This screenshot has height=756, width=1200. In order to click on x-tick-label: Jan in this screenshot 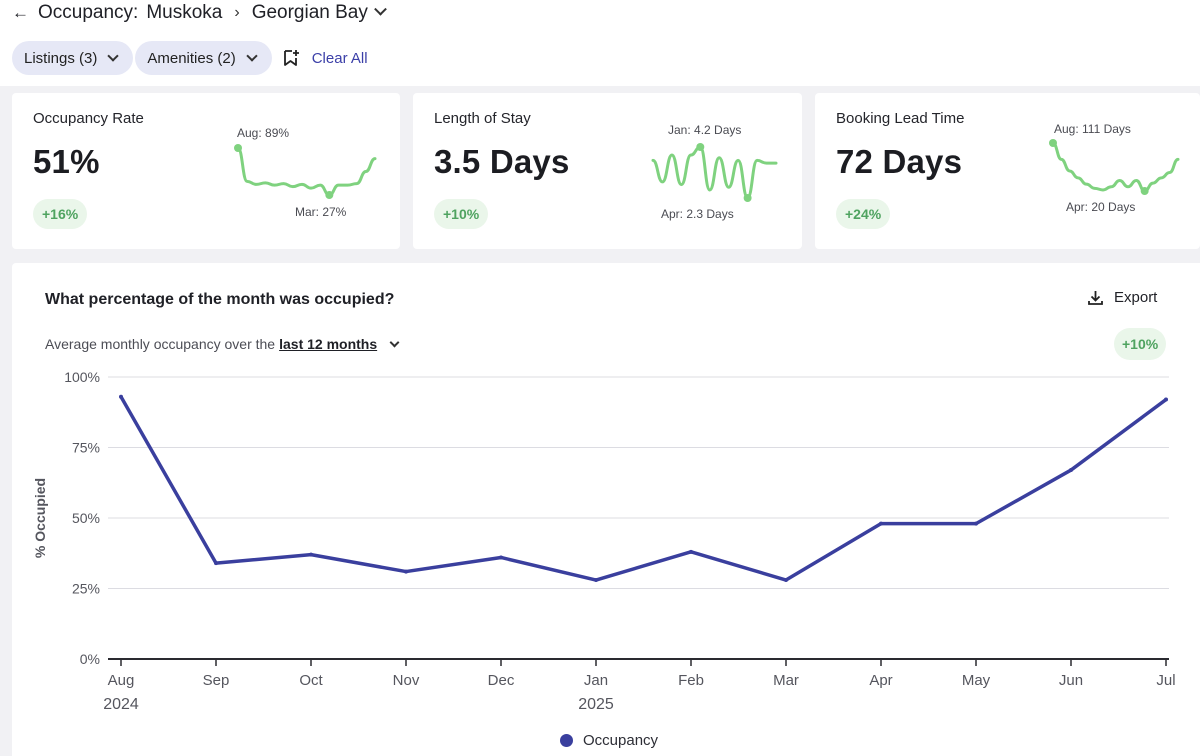, I will do `click(596, 680)`.